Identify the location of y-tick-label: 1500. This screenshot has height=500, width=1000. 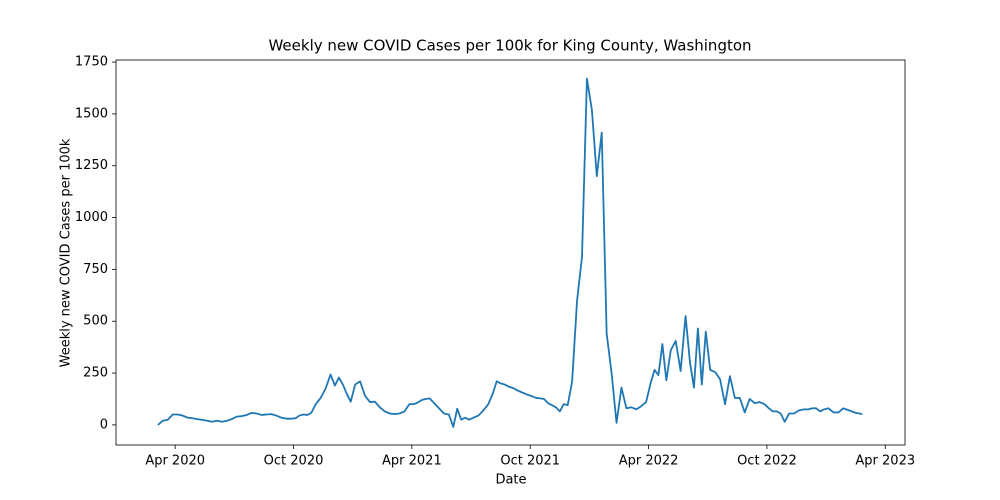
(91, 113).